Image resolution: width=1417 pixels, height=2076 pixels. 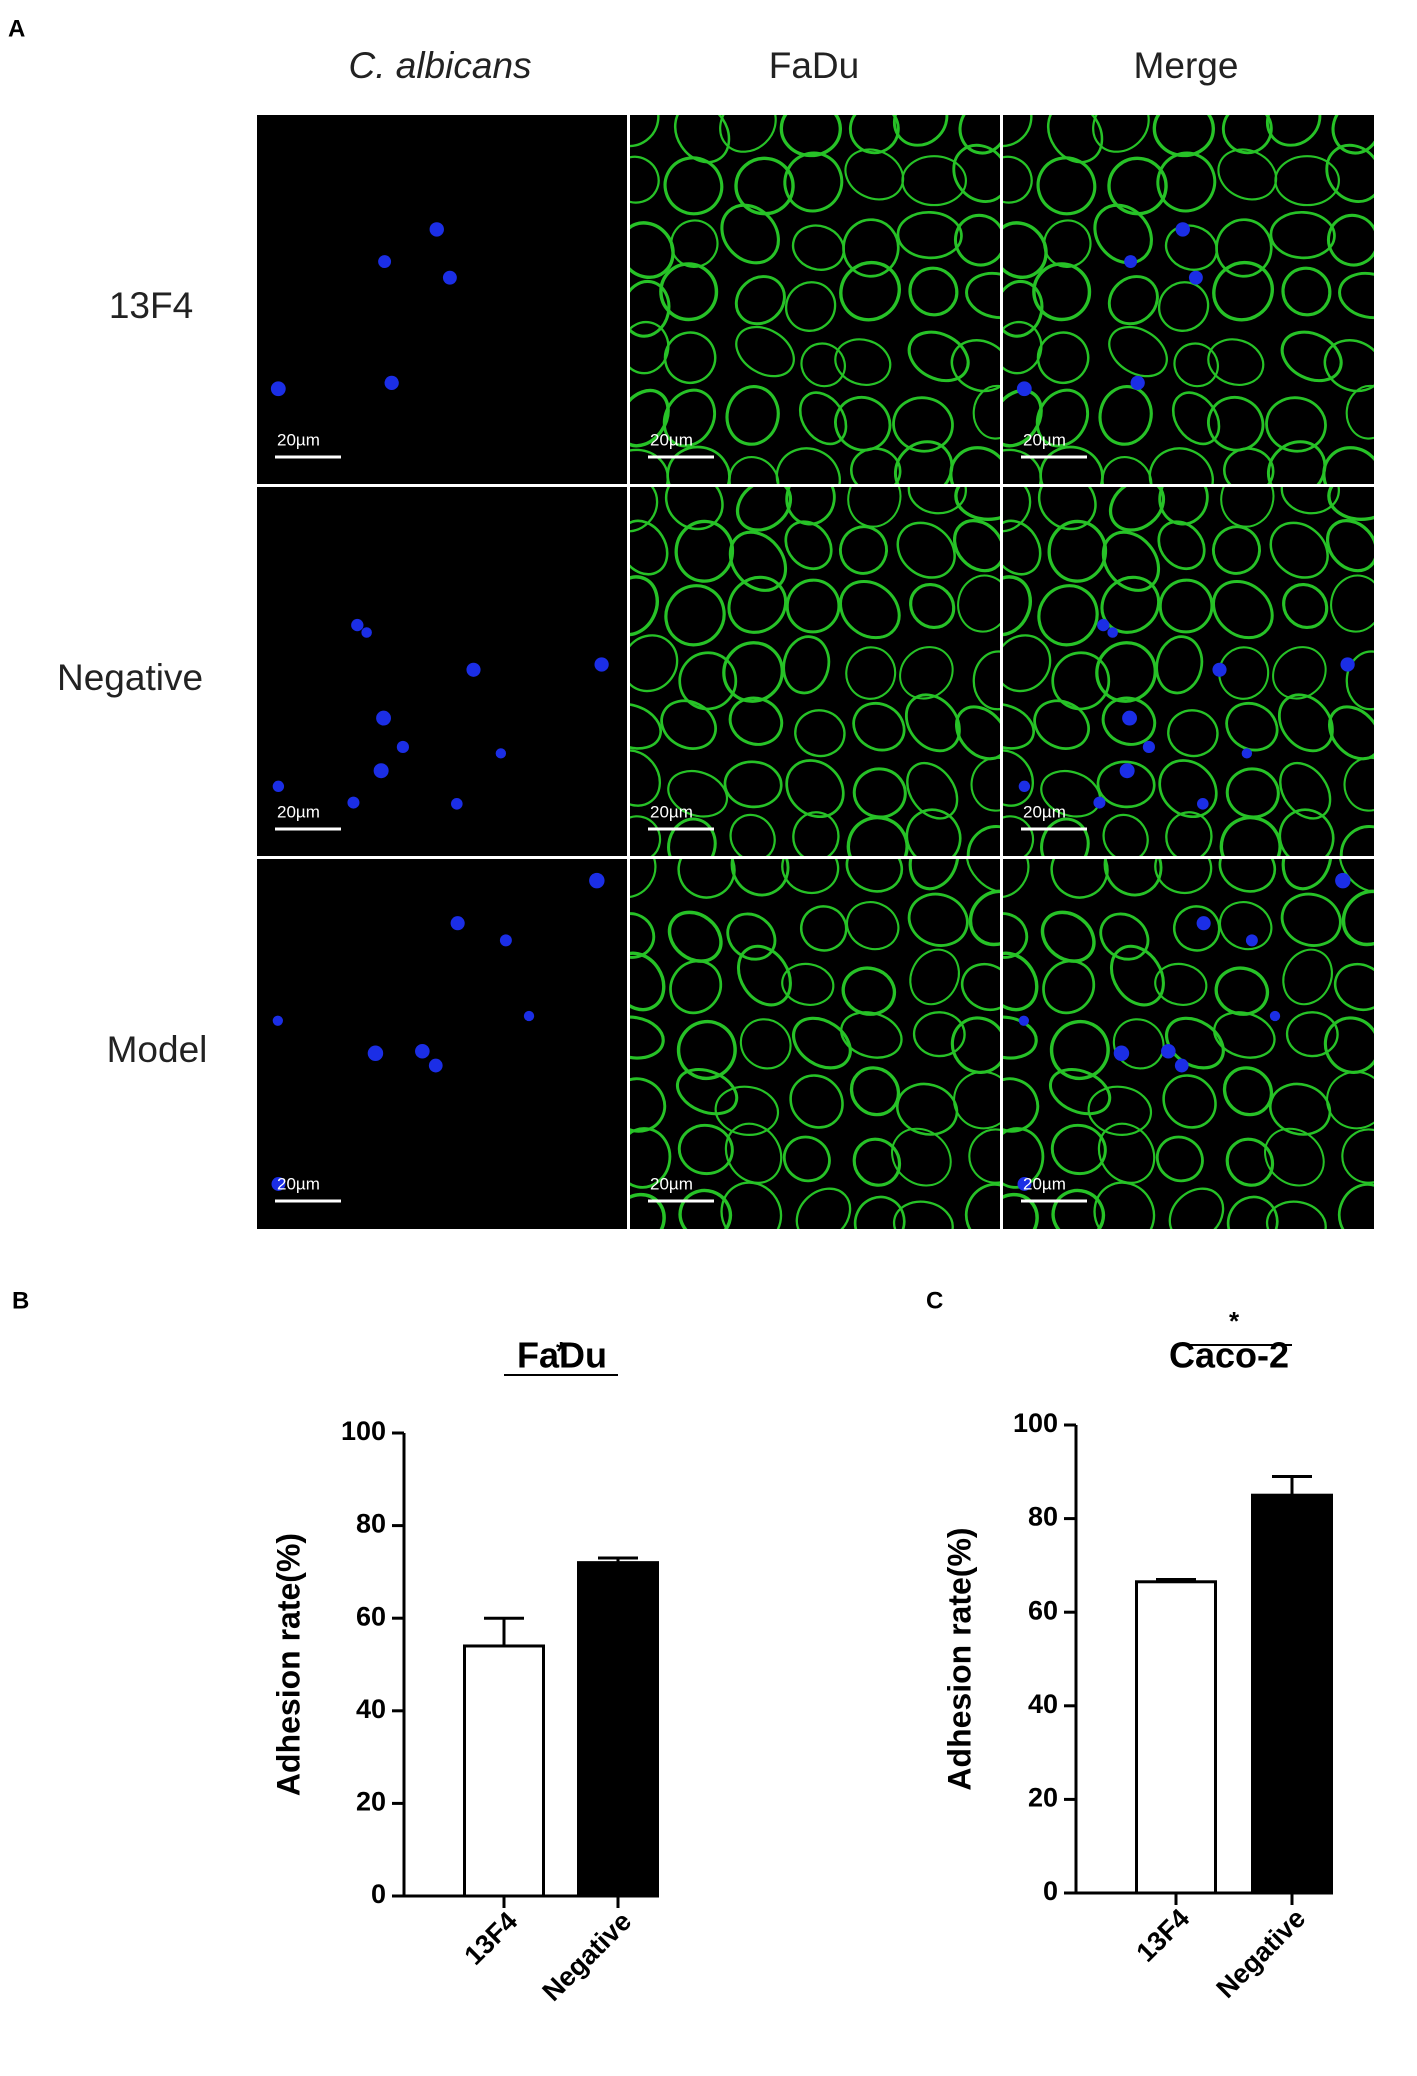 I want to click on significance-label: *, so click(x=1234, y=1321).